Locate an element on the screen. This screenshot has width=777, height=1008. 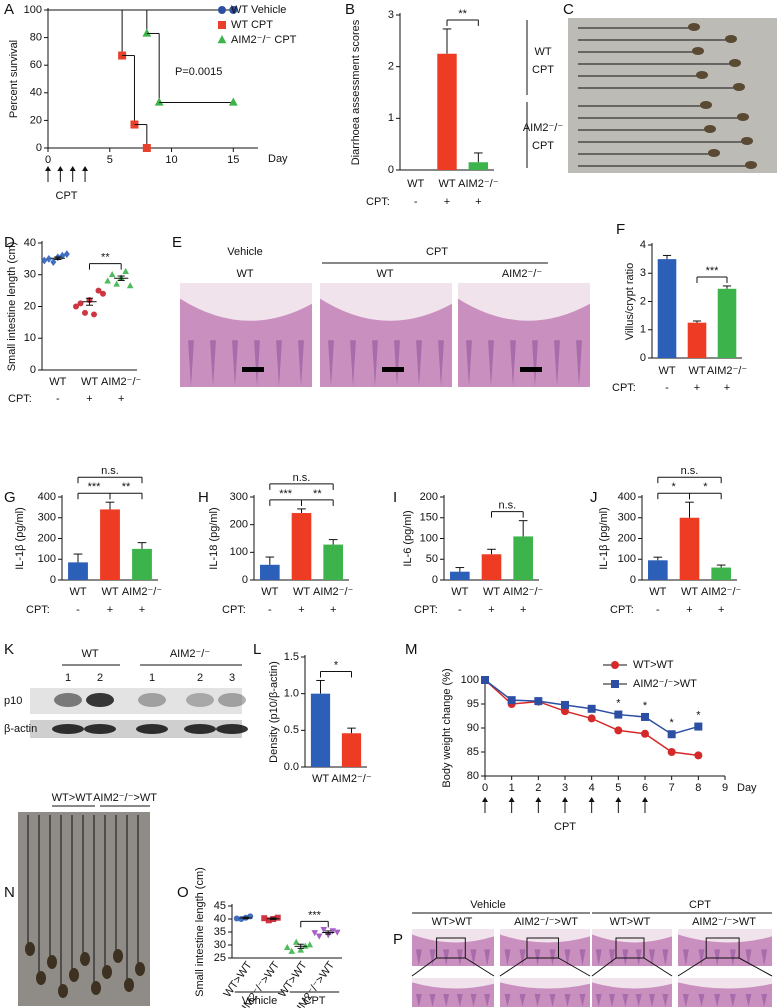
y-tick-label: 150 is located at coordinates (429, 518).